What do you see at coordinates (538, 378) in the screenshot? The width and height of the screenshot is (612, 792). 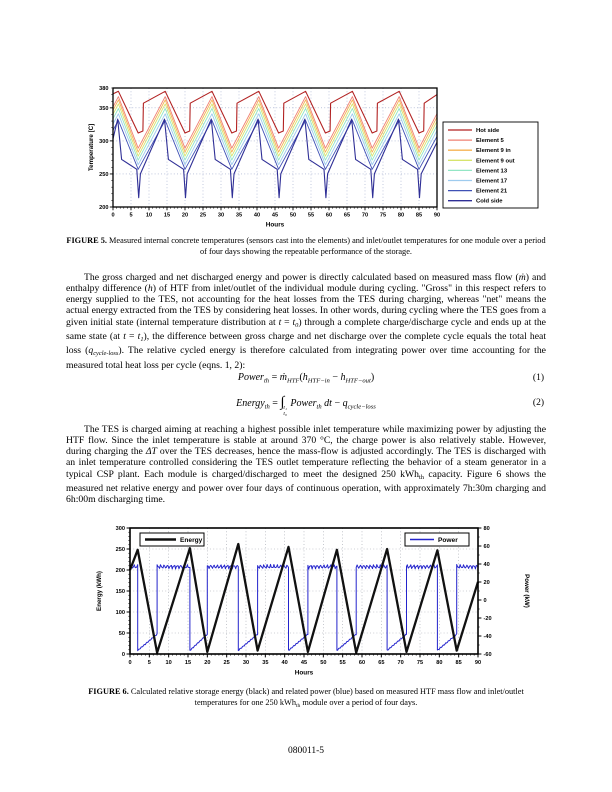 I see `equation-1-number: (1)` at bounding box center [538, 378].